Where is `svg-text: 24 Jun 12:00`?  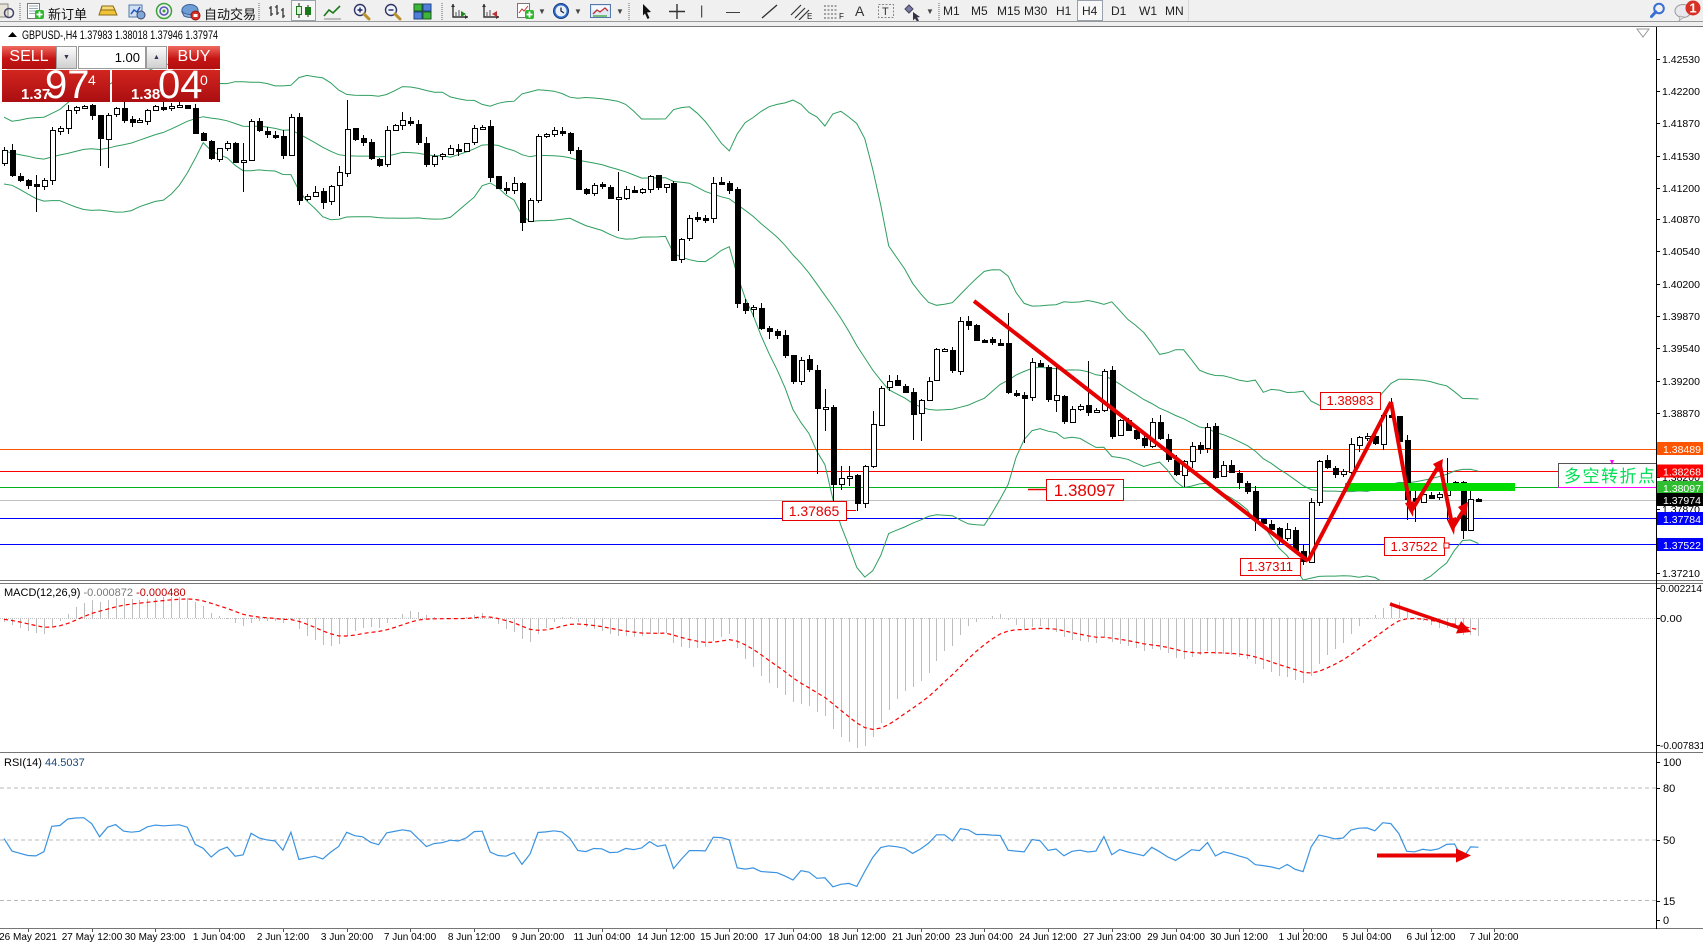
svg-text: 24 Jun 12:00 is located at coordinates (1048, 937).